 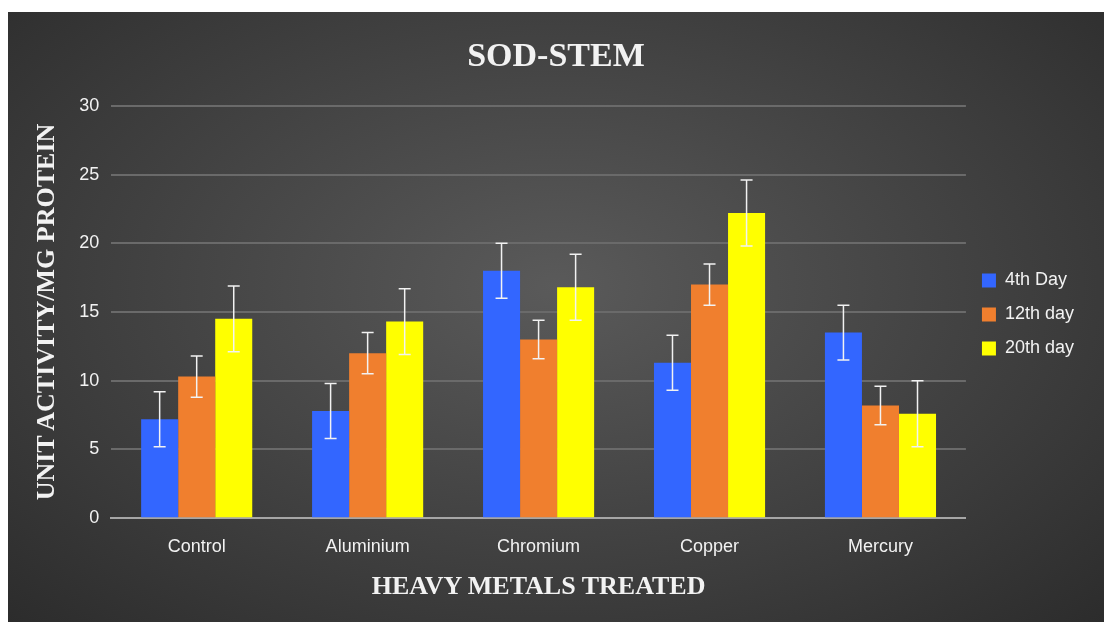 What do you see at coordinates (539, 545) in the screenshot?
I see `x-tick-label: Chromium` at bounding box center [539, 545].